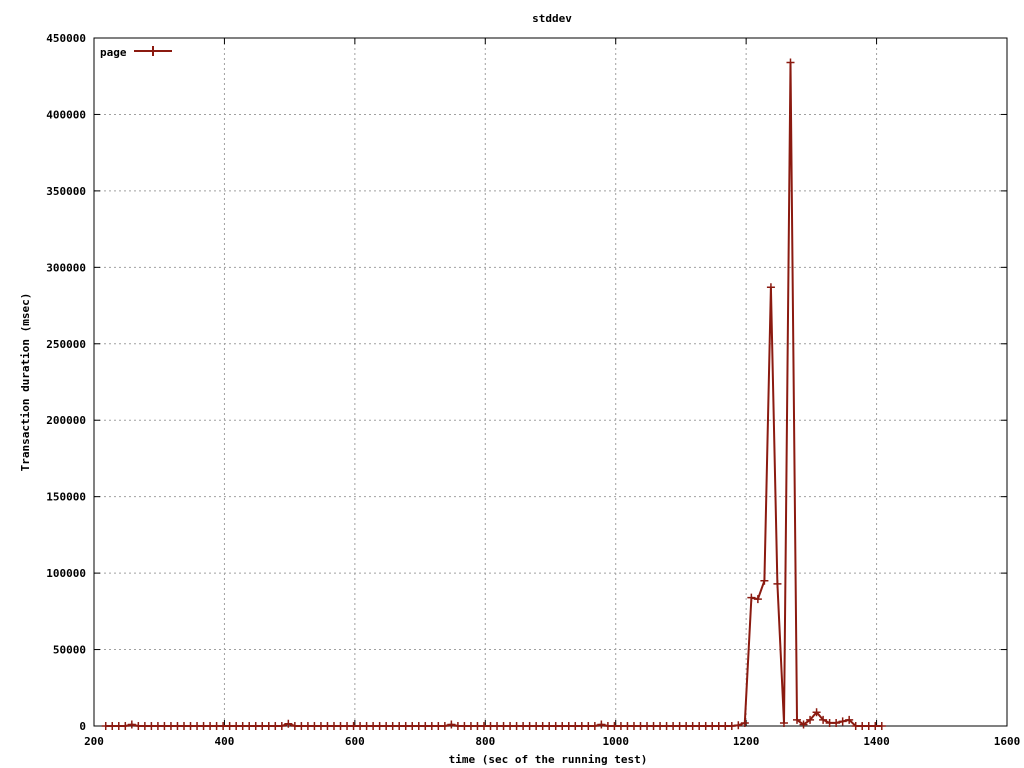  Describe the element at coordinates (66, 573) in the screenshot. I see `y-tick-label: 100000` at that location.